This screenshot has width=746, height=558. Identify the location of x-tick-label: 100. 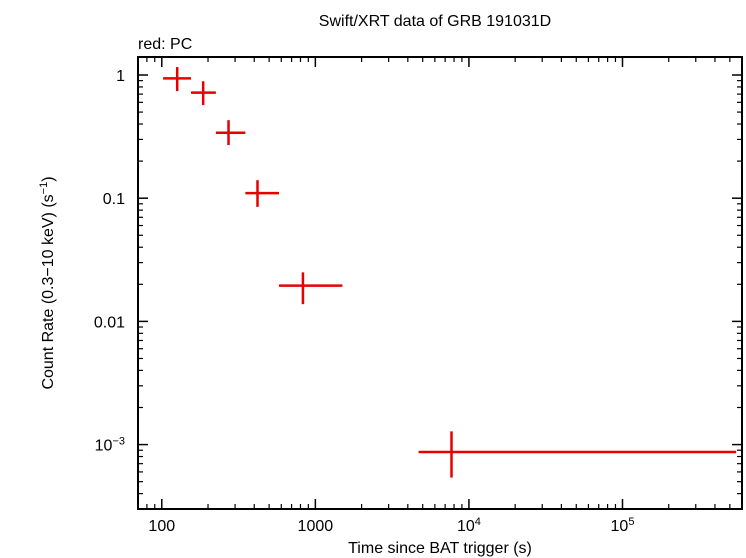
(161, 526).